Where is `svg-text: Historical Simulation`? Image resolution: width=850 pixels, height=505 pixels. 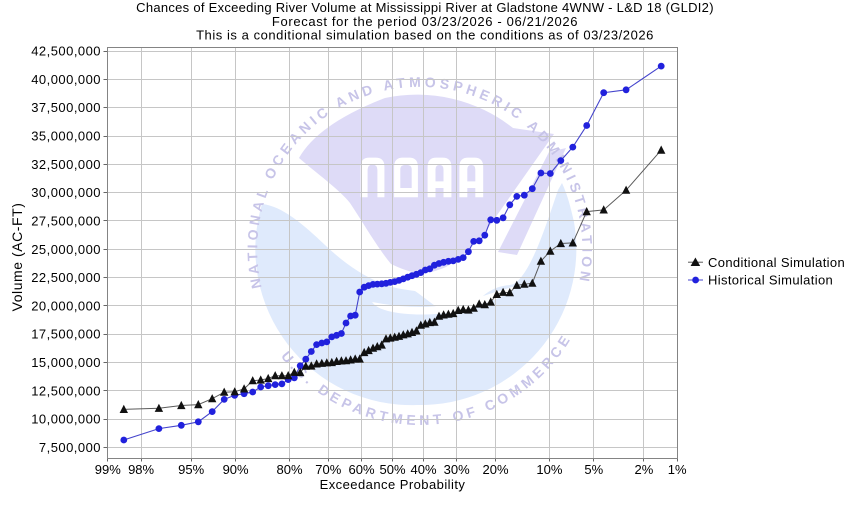 svg-text: Historical Simulation is located at coordinates (770, 280).